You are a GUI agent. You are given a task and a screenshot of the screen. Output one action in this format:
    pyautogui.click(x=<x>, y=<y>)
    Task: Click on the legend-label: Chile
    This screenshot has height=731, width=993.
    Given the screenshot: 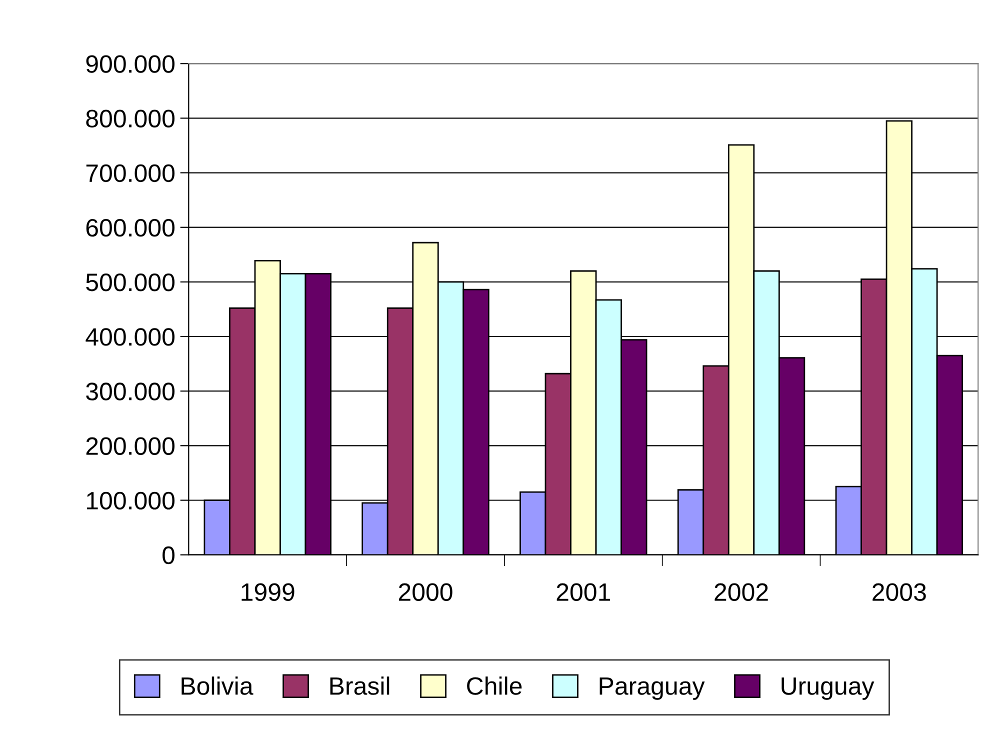 What is the action you would take?
    pyautogui.click(x=494, y=685)
    